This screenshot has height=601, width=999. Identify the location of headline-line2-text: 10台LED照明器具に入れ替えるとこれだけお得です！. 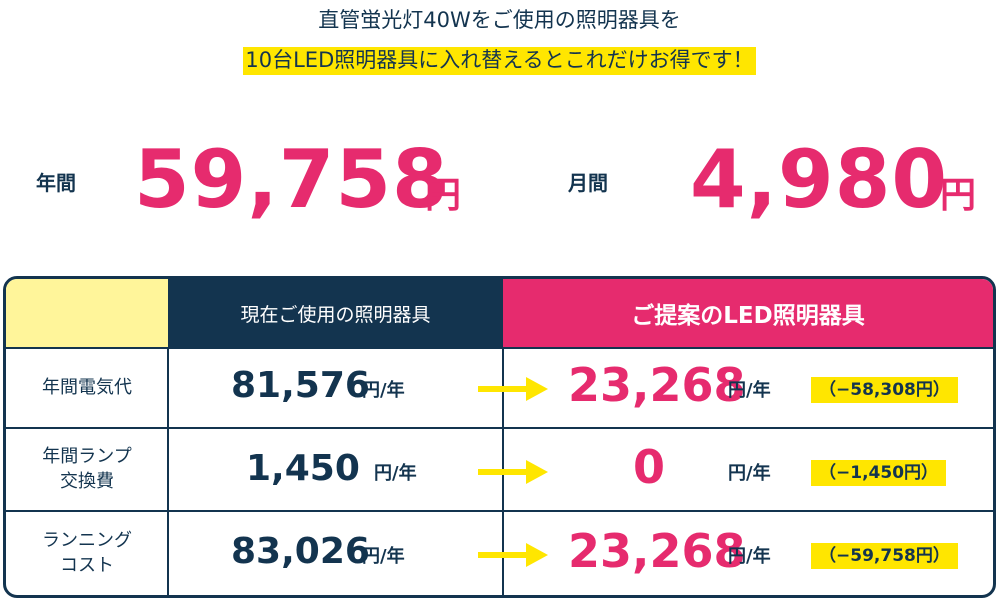
(499, 61).